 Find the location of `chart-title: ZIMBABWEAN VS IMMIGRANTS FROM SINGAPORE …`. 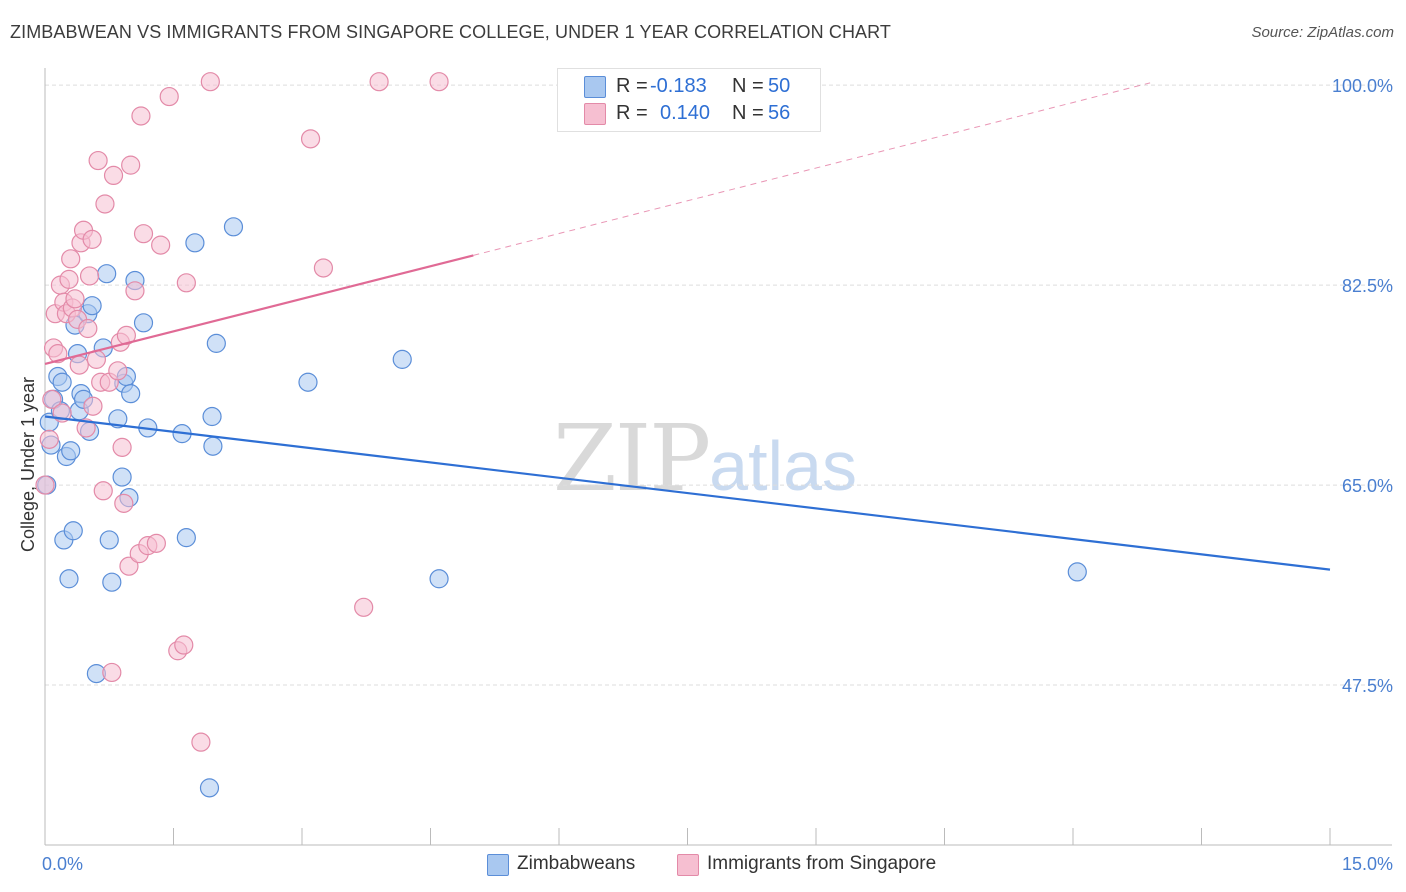

chart-title: ZIMBABWEAN VS IMMIGRANTS FROM SINGAPORE … is located at coordinates (451, 32).